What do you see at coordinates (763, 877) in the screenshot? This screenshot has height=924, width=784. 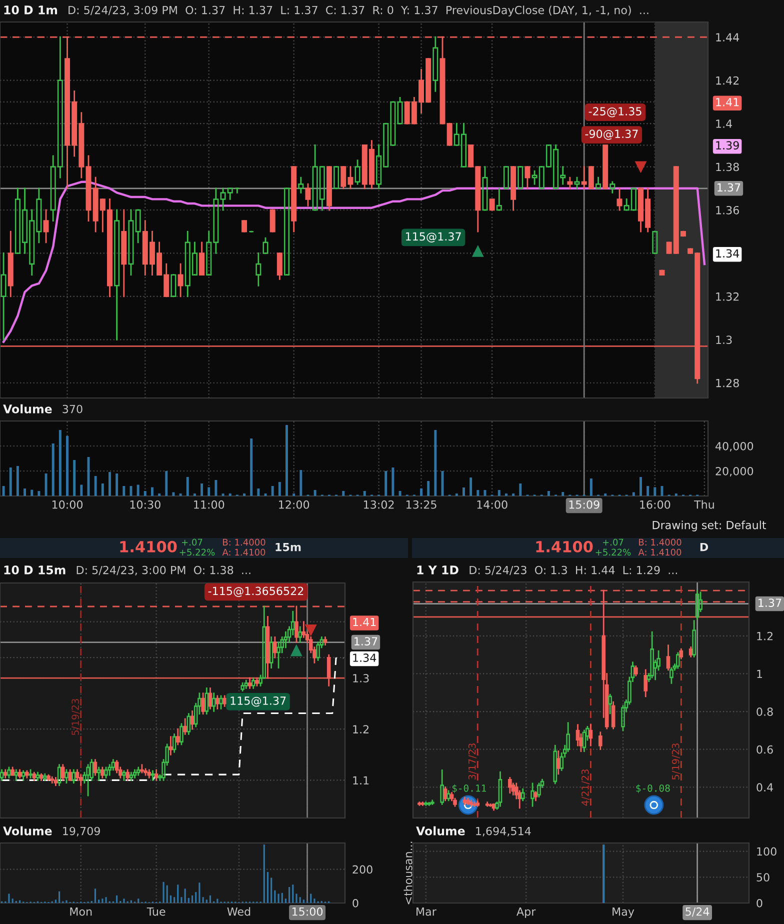 I see `y-tick-label: 50` at bounding box center [763, 877].